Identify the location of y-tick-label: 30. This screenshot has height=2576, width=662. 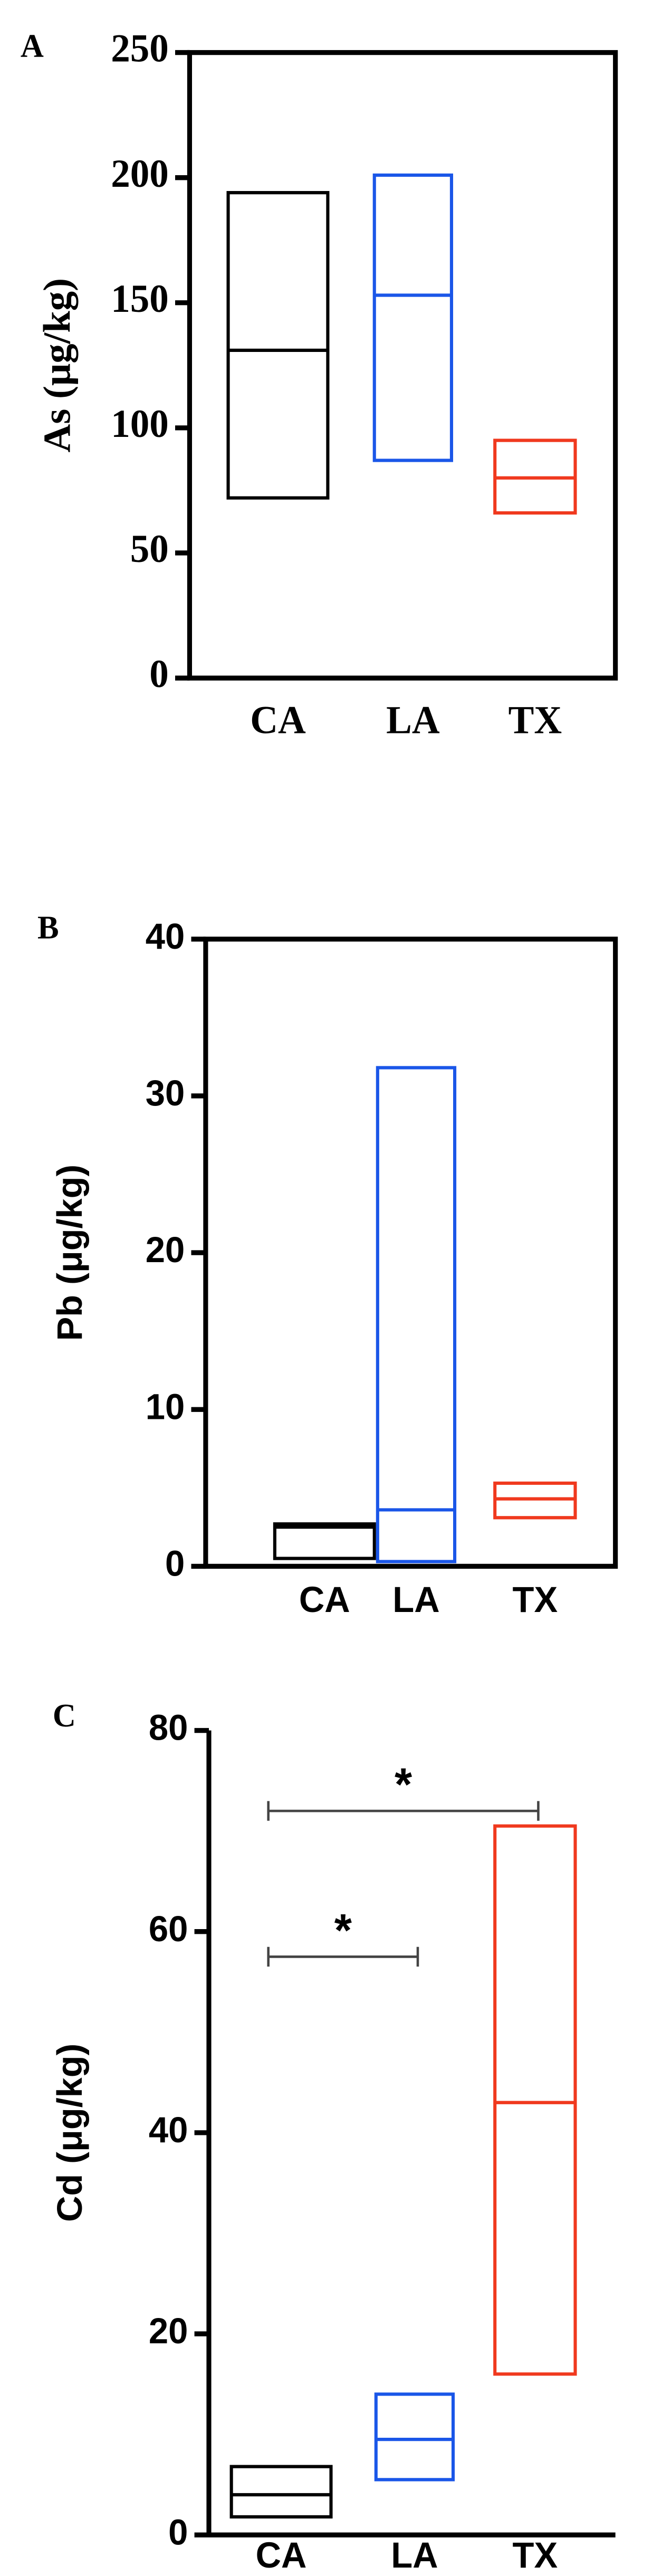
(165, 1093).